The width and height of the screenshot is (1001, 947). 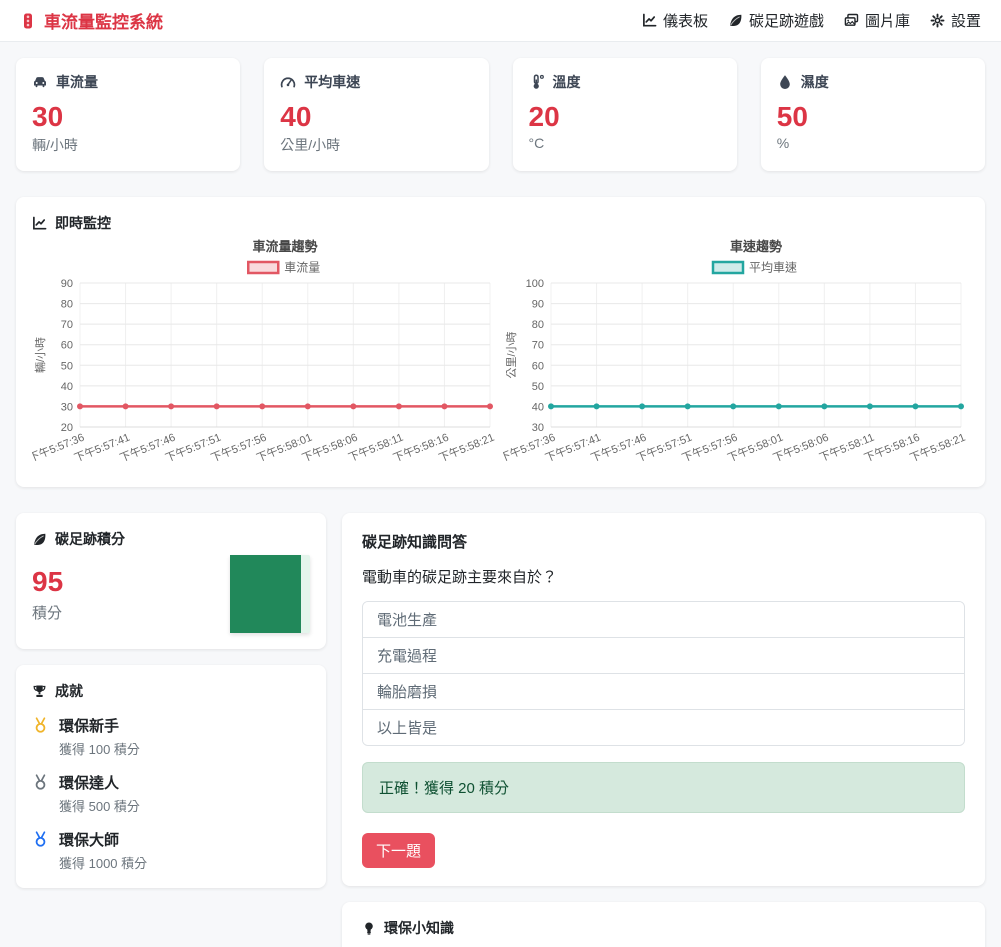 What do you see at coordinates (265, 594) in the screenshot?
I see `green-cube` at bounding box center [265, 594].